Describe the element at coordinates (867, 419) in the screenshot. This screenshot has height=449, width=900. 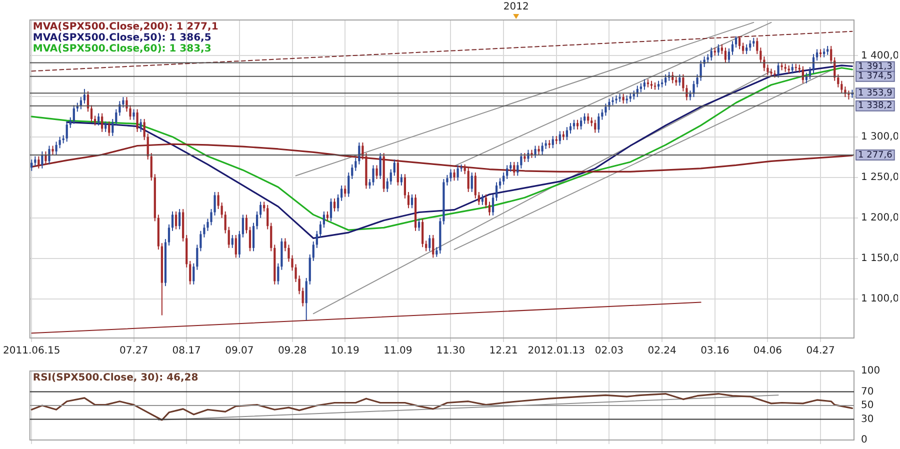
I see `y-tick-label: 30` at that location.